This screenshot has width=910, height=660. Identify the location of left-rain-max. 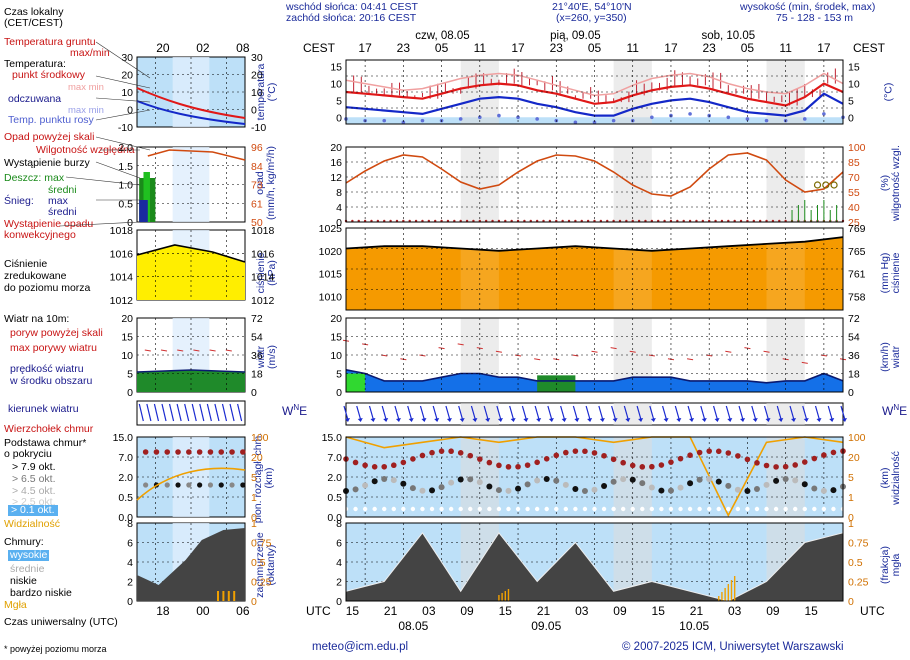
(146, 197).